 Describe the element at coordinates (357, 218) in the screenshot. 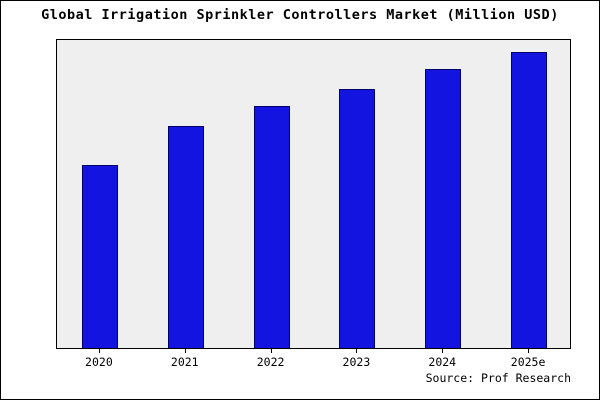

I see `bar-2023` at that location.